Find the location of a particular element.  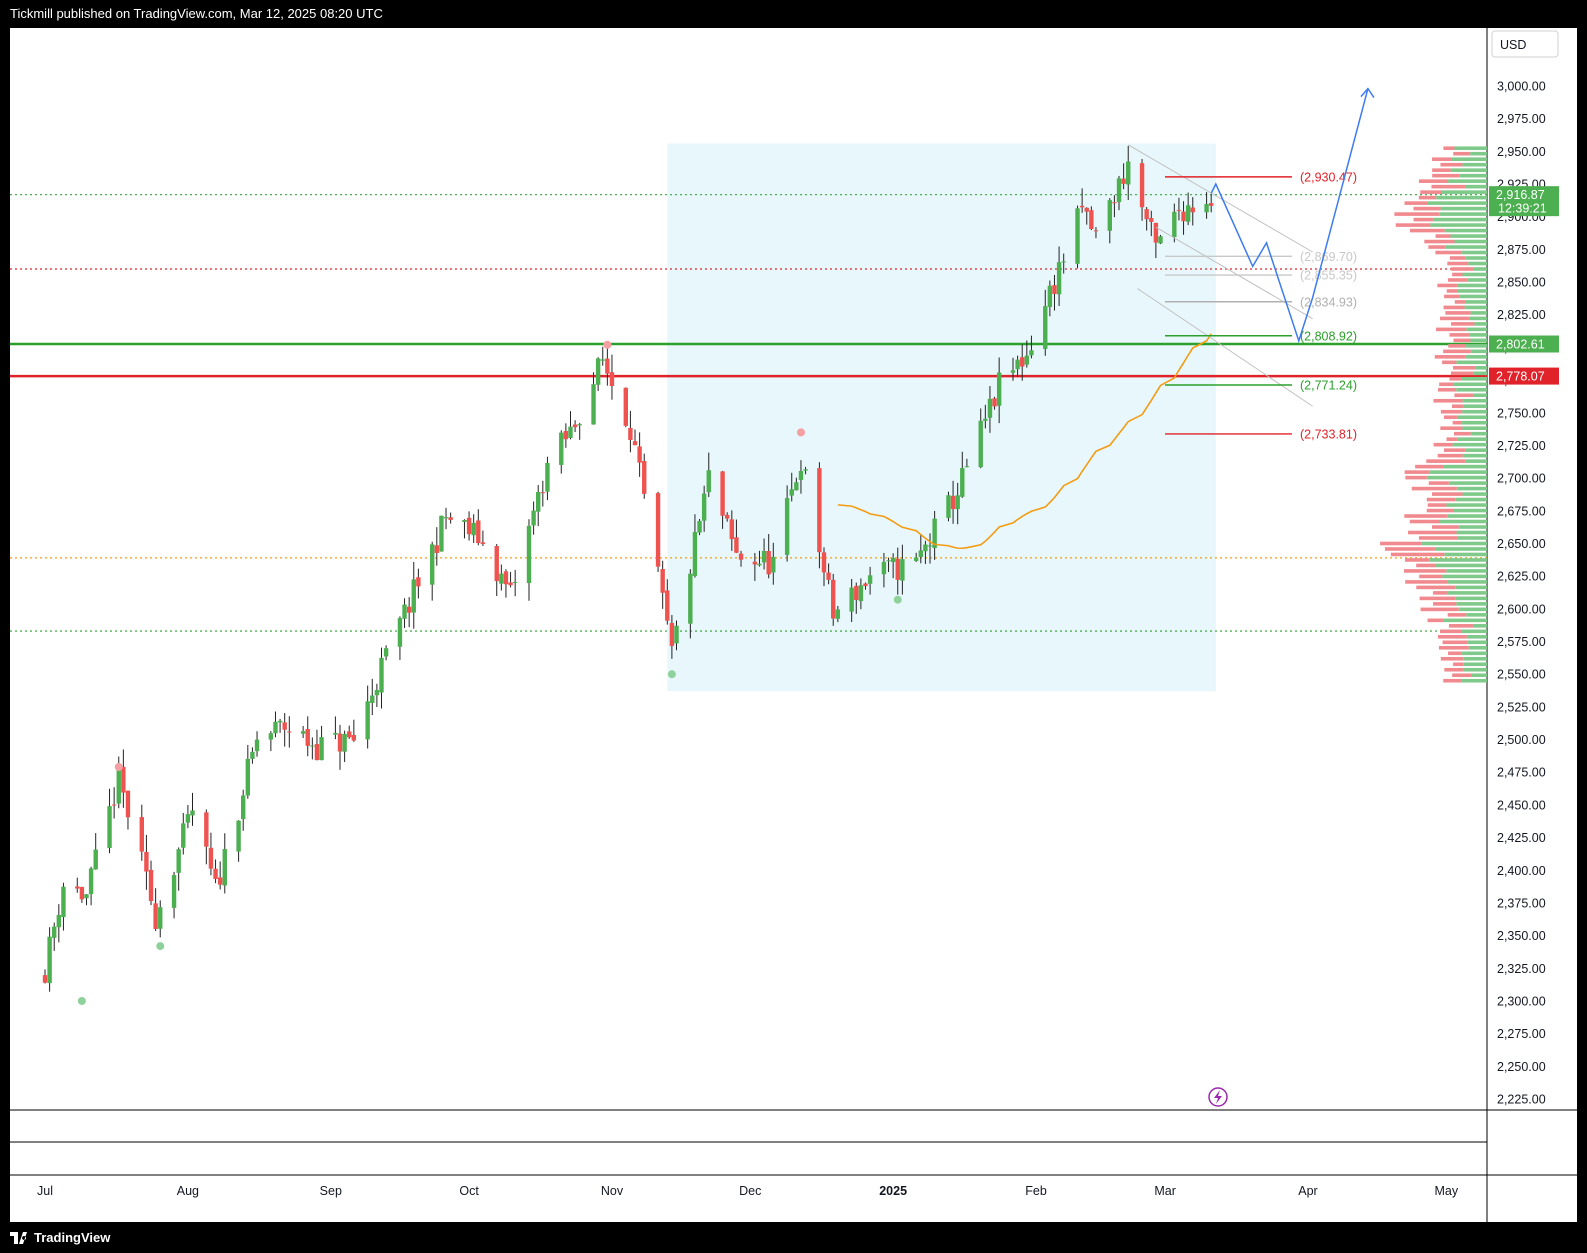

price-tick-label: 2,425.00 is located at coordinates (1521, 838).